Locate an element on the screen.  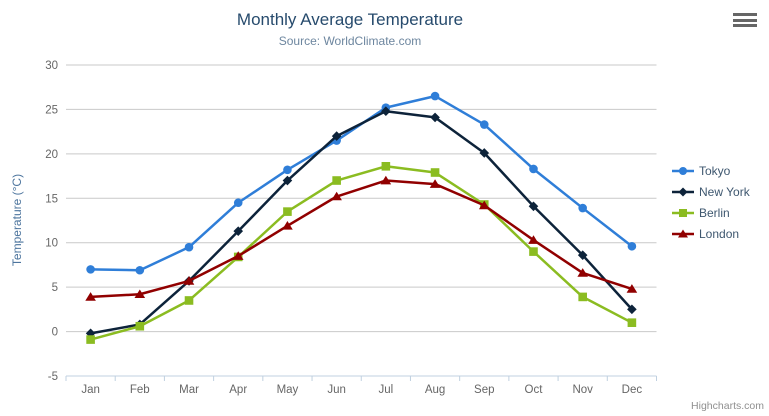
legend-label: Berlin is located at coordinates (714, 212).